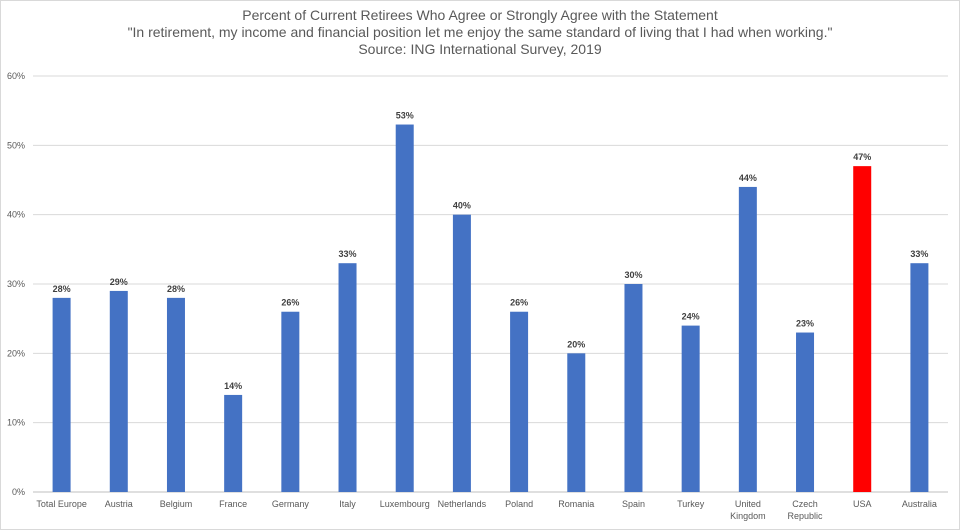 The image size is (960, 530). Describe the element at coordinates (519, 504) in the screenshot. I see `x-tick-label: Poland` at that location.